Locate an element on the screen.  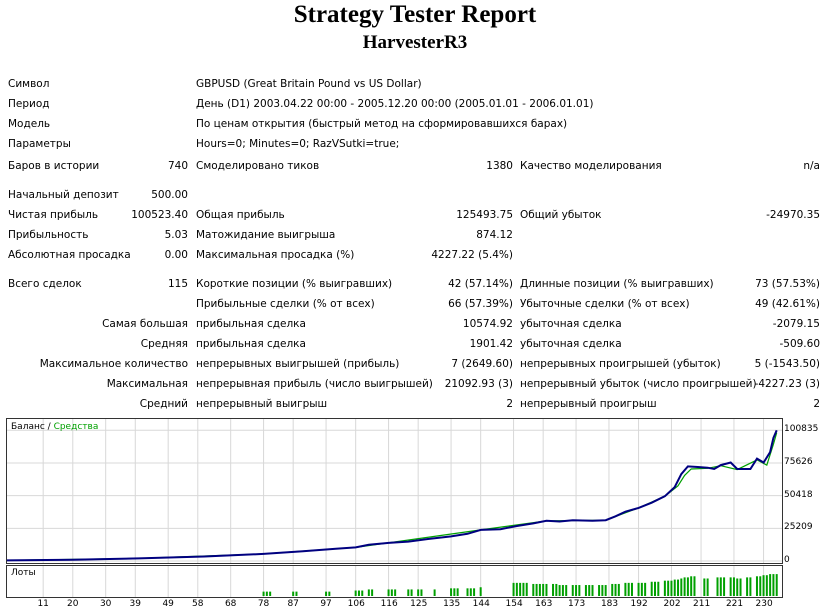
report-subtitle: HarvesterR3 is located at coordinates (415, 42).